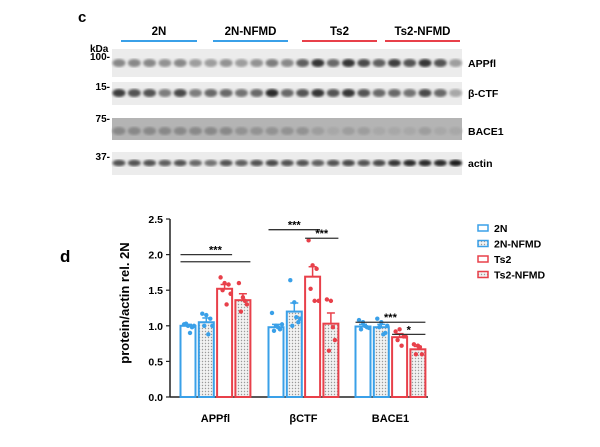 This screenshot has height=447, width=600. I want to click on x-tick-label: βCTF, so click(303, 419).